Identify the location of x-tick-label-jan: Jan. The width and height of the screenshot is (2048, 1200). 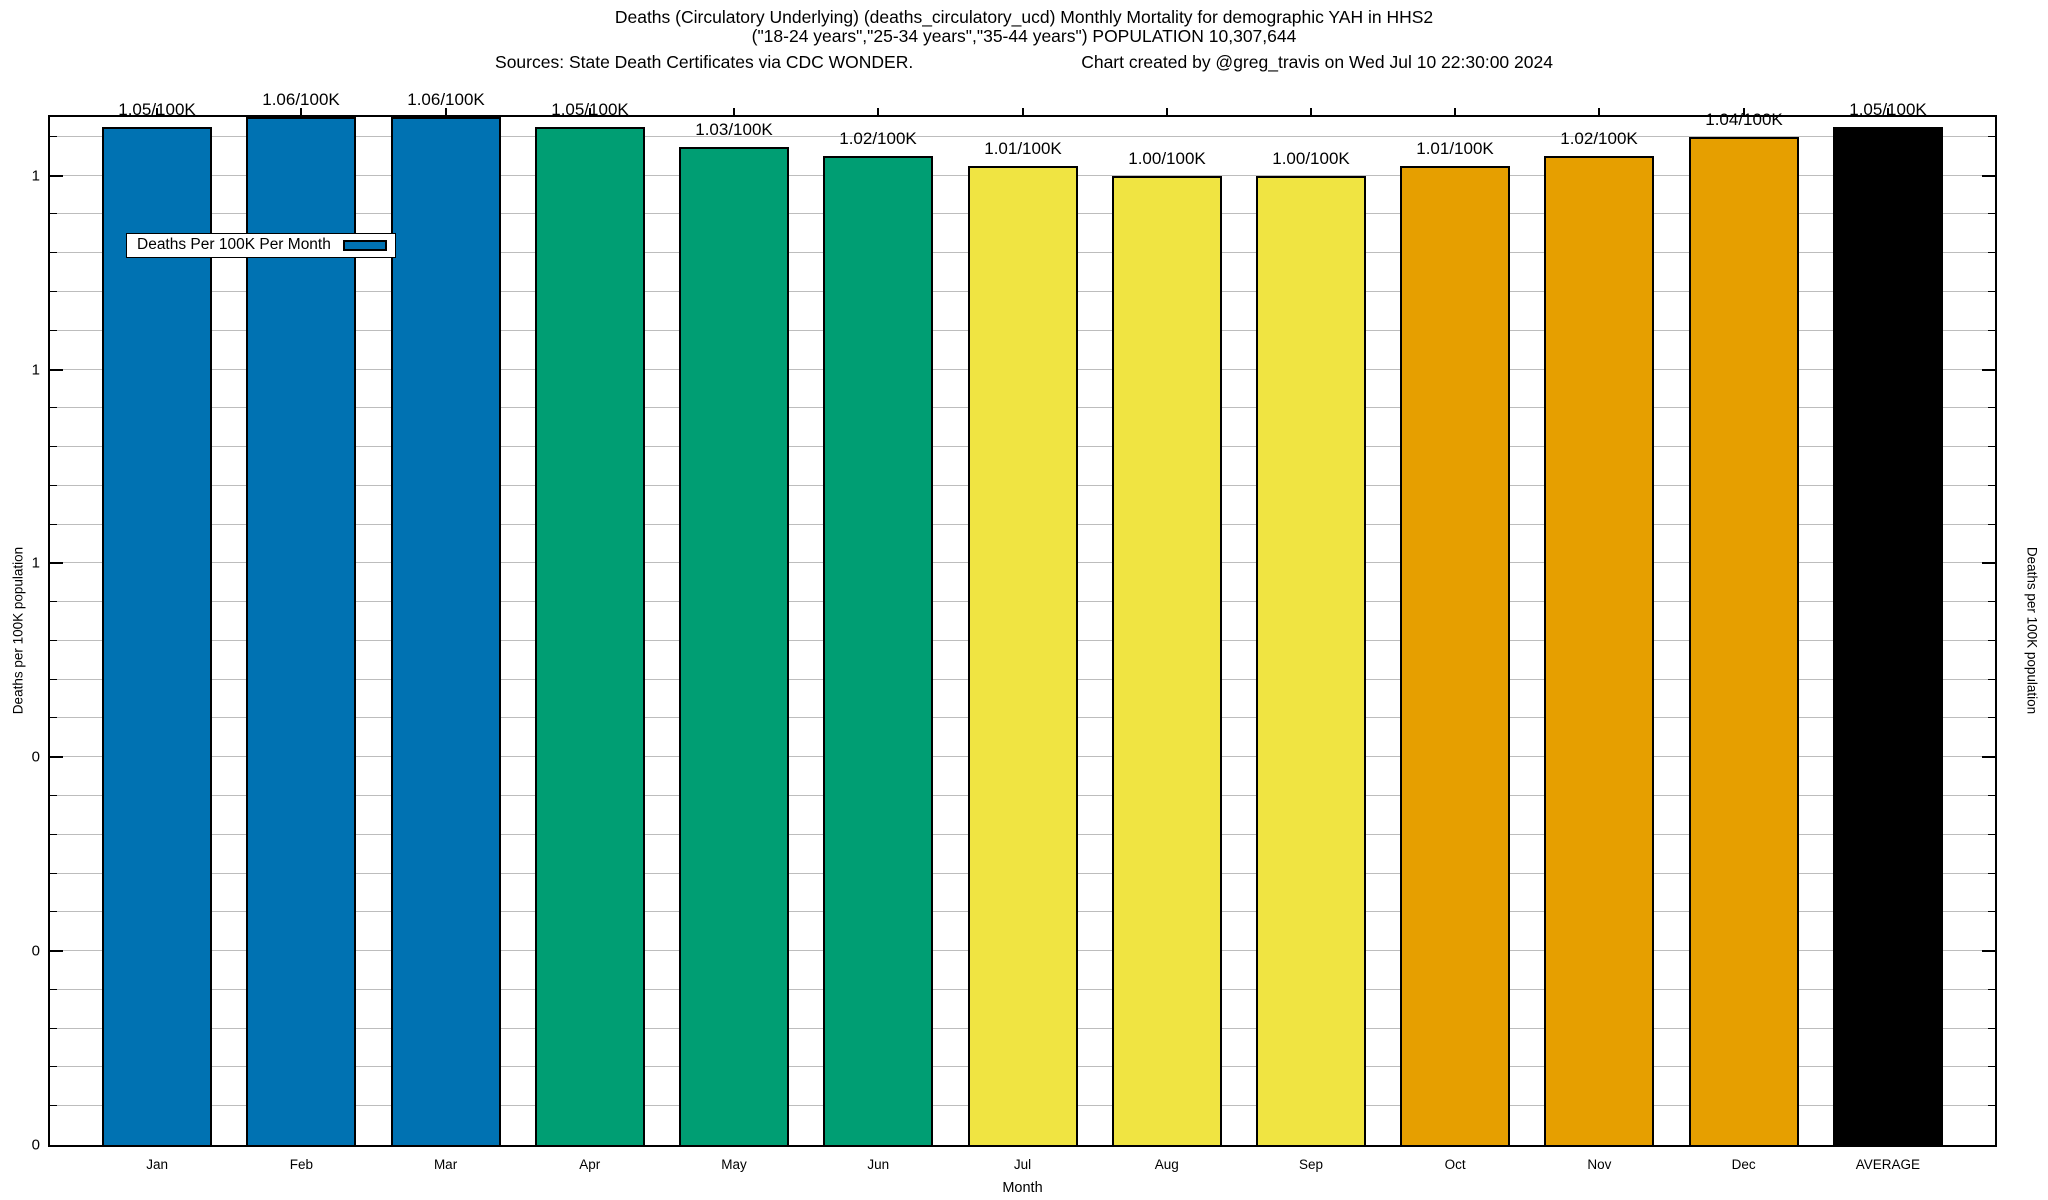
(157, 1164).